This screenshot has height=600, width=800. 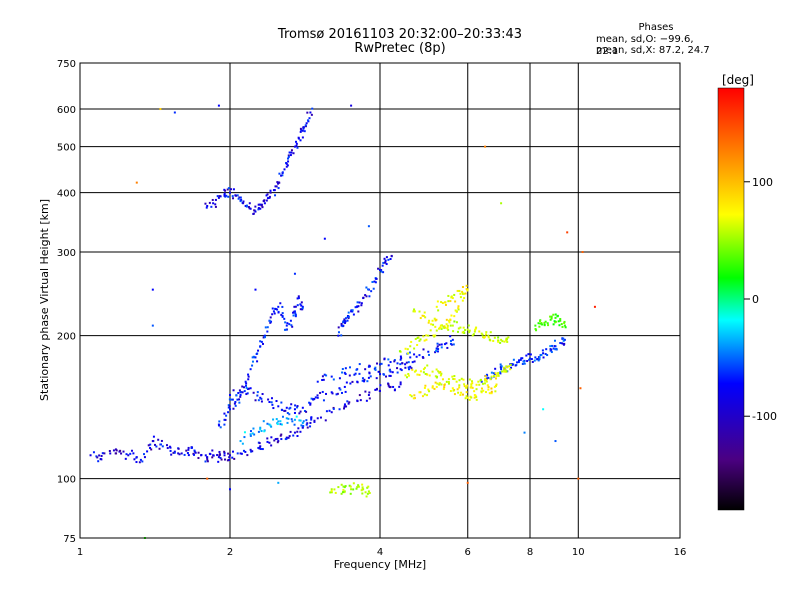 I want to click on x-tick-label: 1, so click(x=80, y=552).